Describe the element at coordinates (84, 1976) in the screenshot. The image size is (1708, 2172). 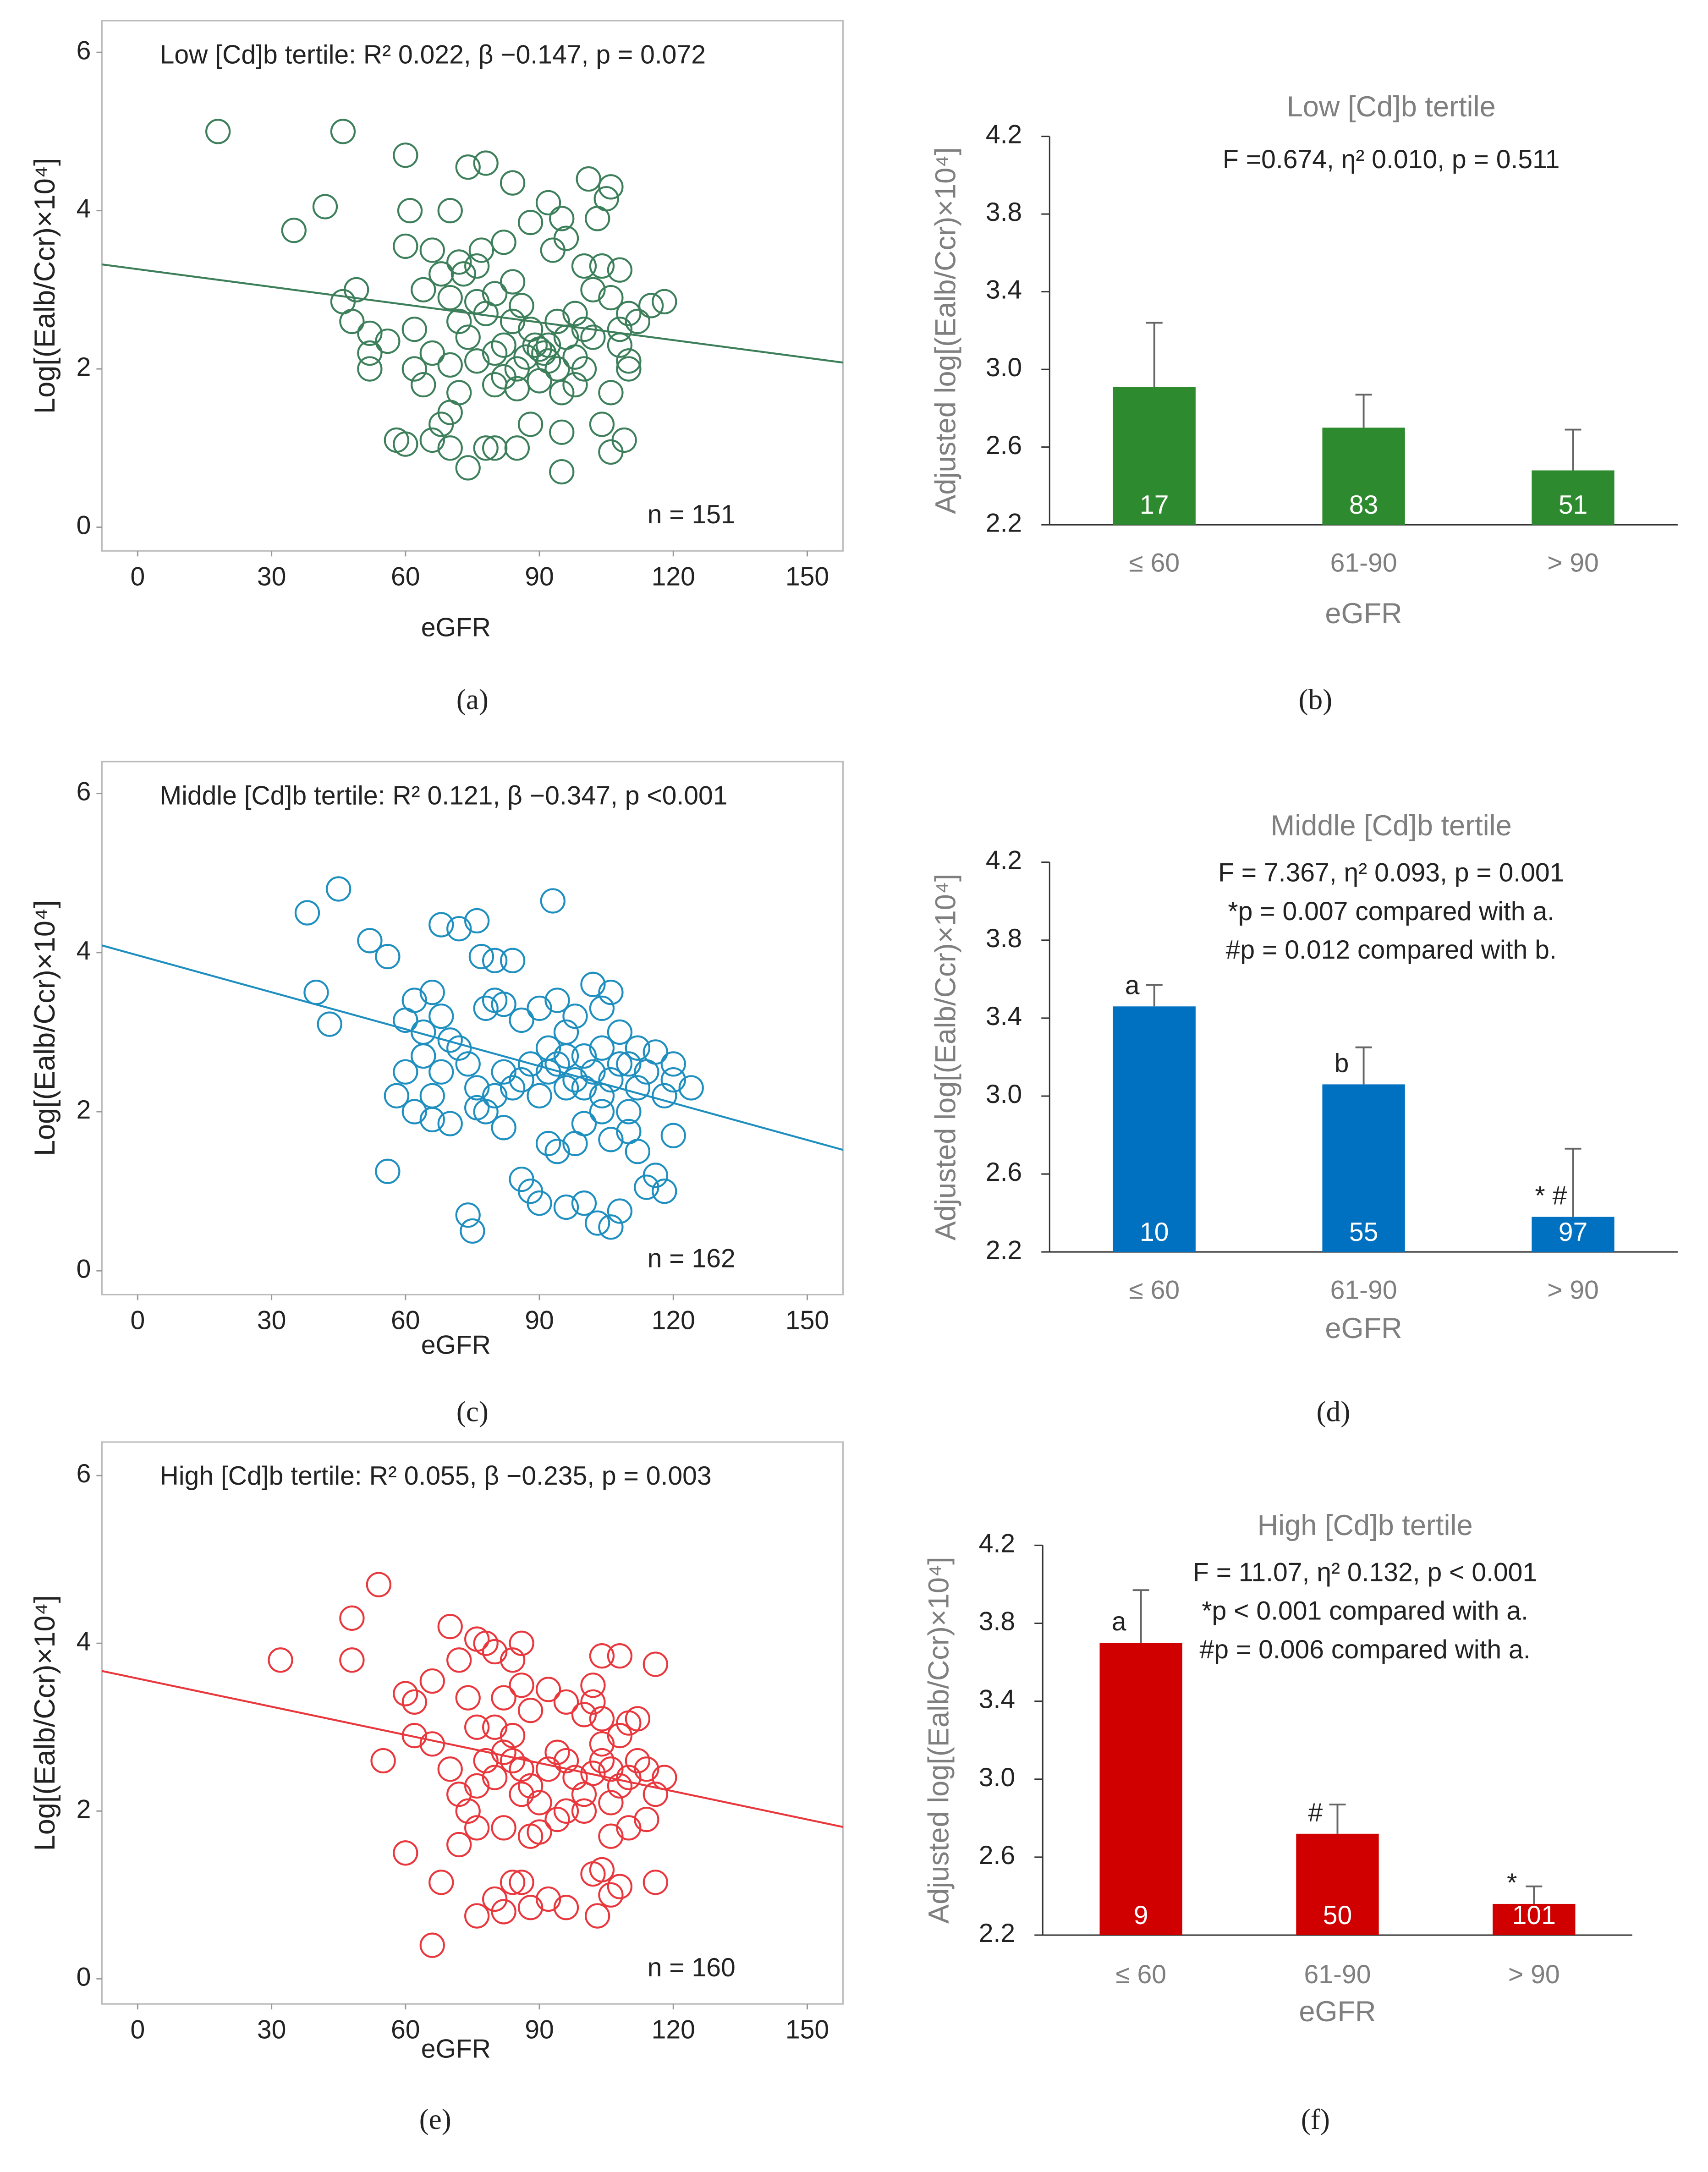
I see `y-tick-label: 0` at that location.